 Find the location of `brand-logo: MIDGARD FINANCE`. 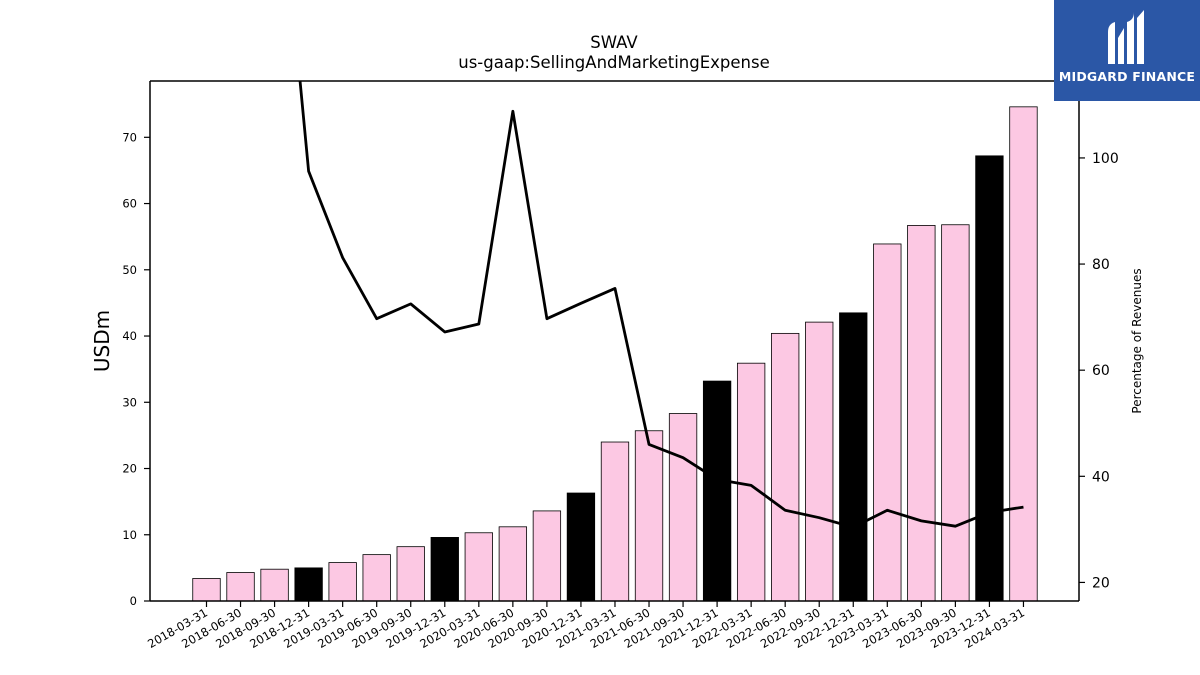

brand-logo: MIDGARD FINANCE is located at coordinates (1127, 50).